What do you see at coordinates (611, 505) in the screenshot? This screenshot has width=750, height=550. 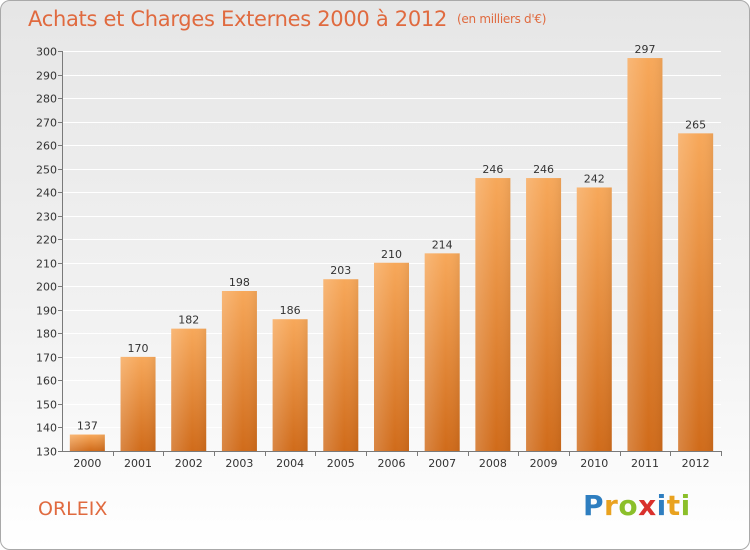 I see `logo-letter: r` at bounding box center [611, 505].